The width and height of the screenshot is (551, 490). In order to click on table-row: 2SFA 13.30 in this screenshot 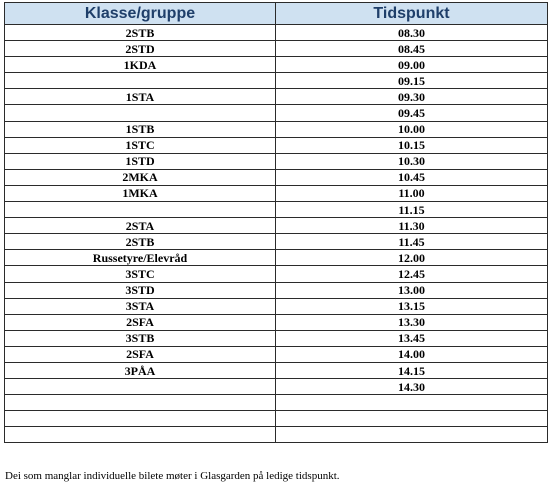, I will do `click(276, 322)`.